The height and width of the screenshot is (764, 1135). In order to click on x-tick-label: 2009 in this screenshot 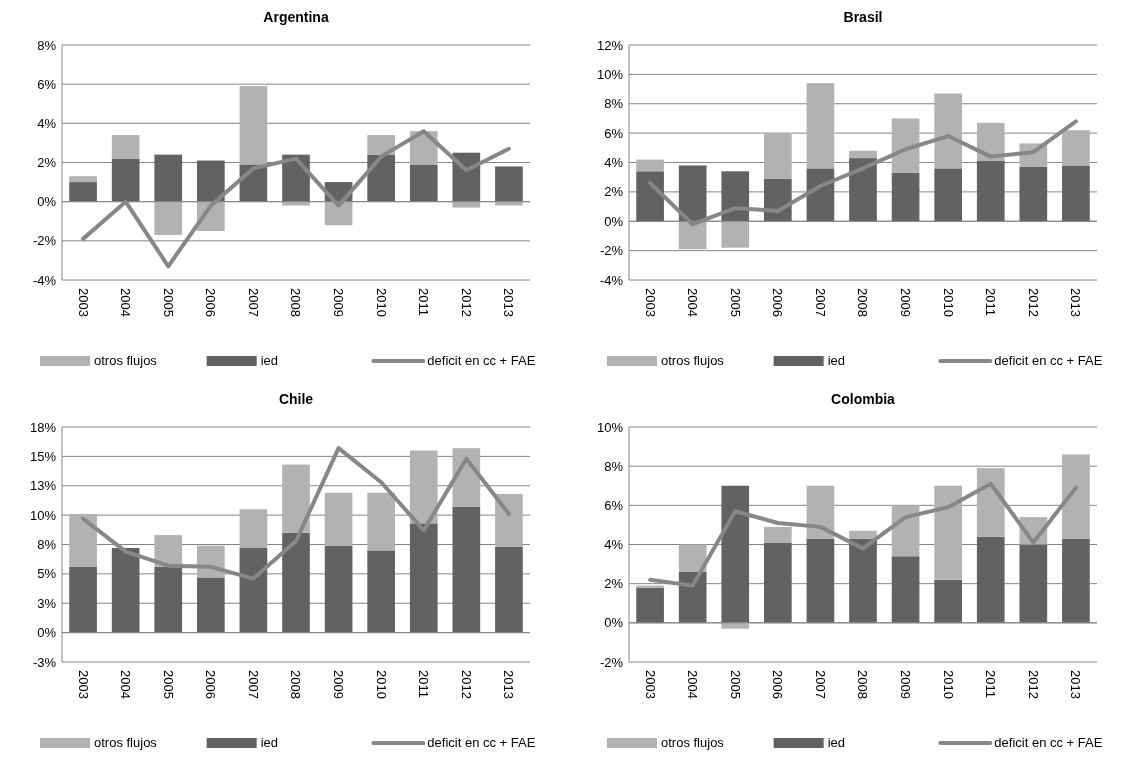, I will do `click(906, 684)`.